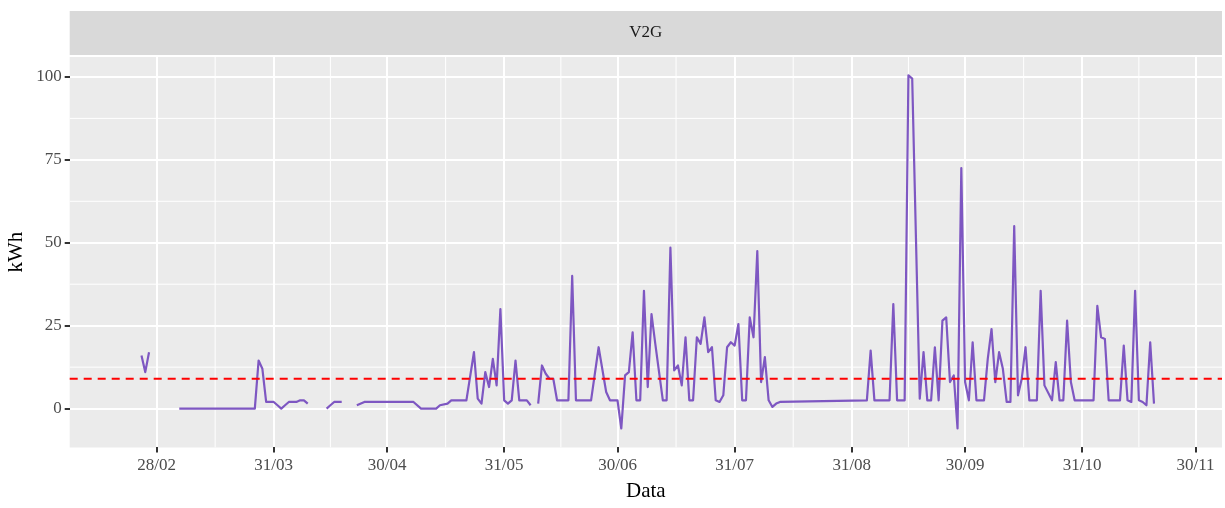 The image size is (1225, 508). Describe the element at coordinates (735, 465) in the screenshot. I see `x-tick-label: 31/07` at that location.